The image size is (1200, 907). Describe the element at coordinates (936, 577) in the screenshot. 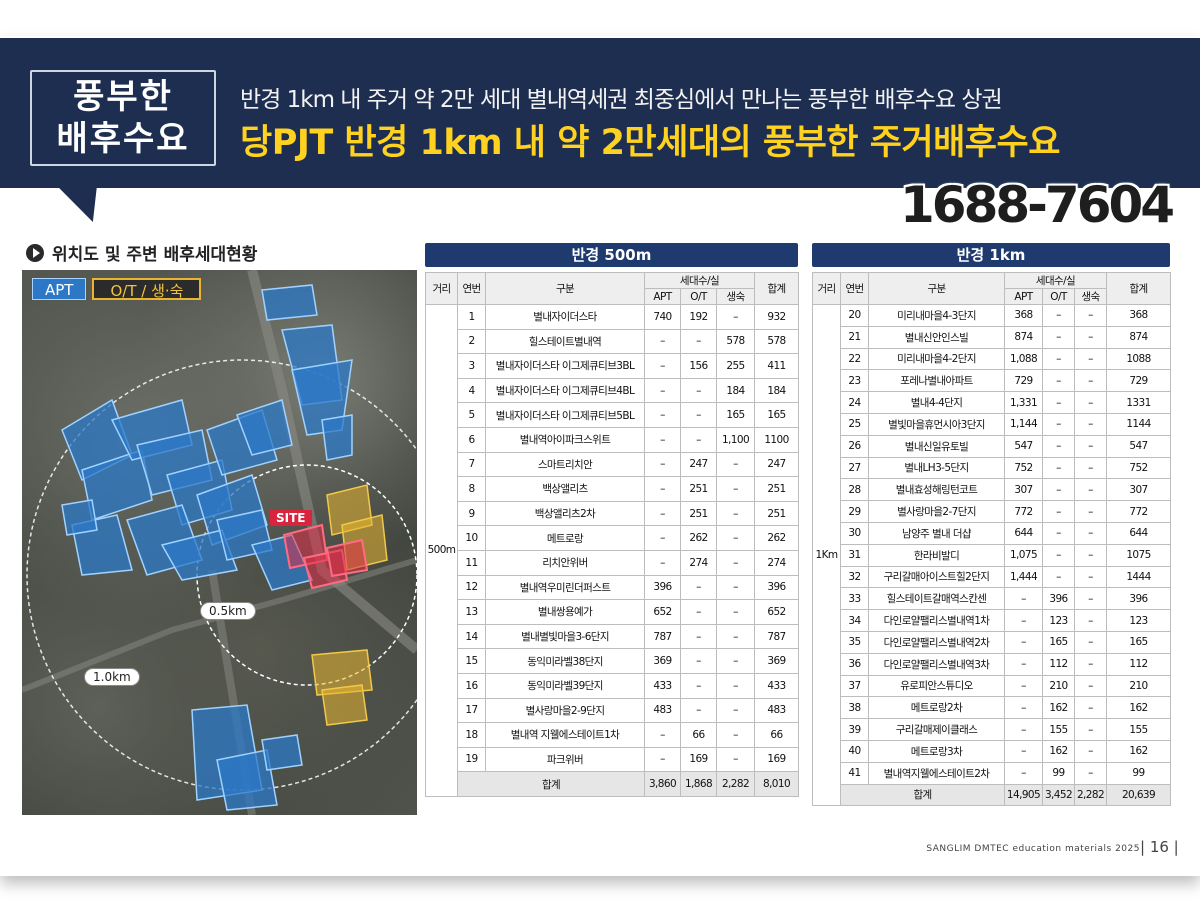

I see `complex-name: 구리갈매아이스트힐2단지` at that location.